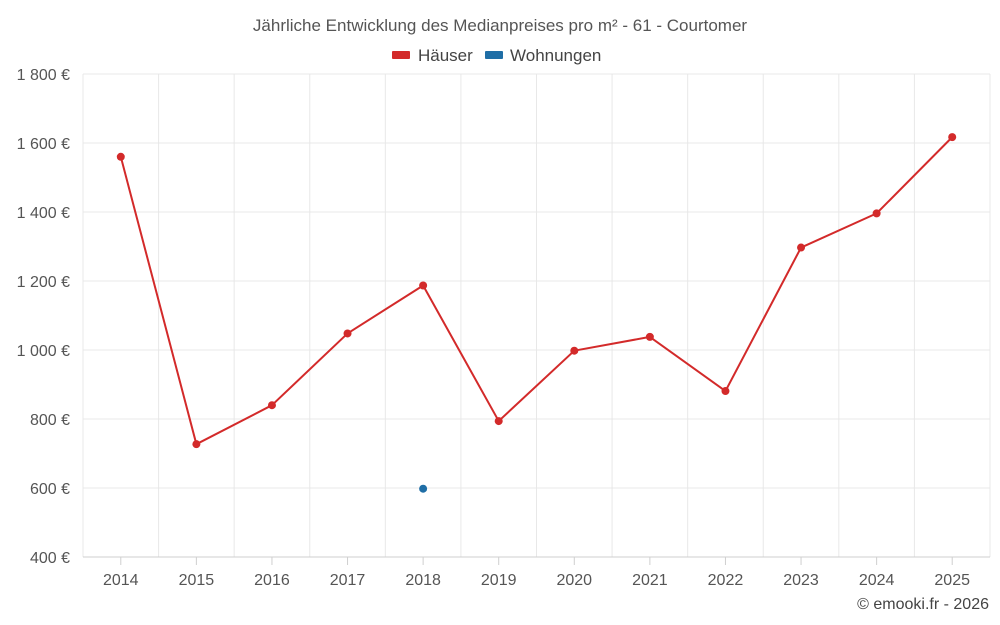  I want to click on x-tick-label: 2020, so click(574, 580).